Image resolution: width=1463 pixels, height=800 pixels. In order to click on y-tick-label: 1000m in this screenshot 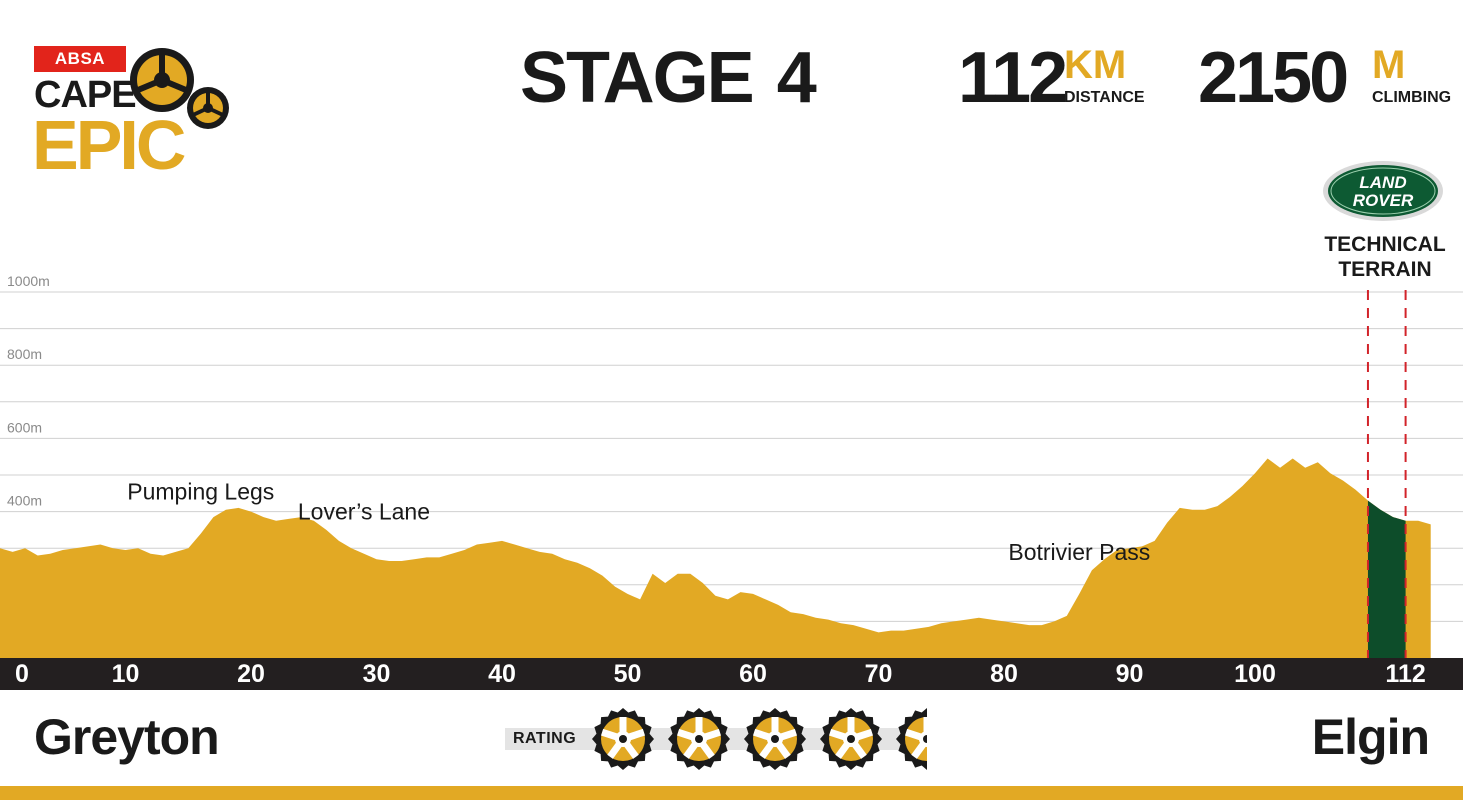, I will do `click(28, 281)`.